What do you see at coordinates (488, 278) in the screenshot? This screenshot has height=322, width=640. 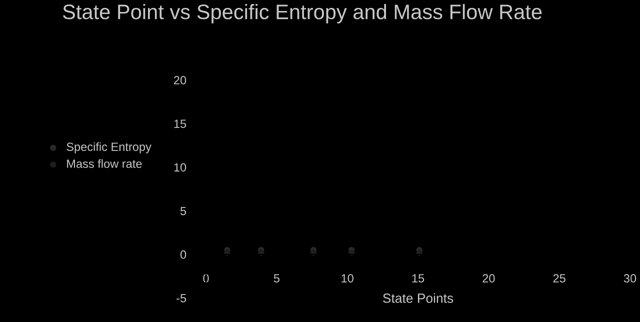 I see `x-tick-label: 20` at bounding box center [488, 278].